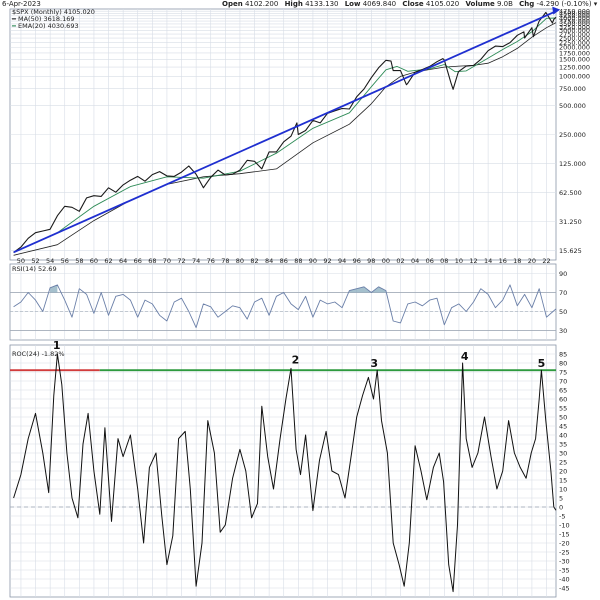  I want to click on x-tick-label: 68, so click(152, 261).